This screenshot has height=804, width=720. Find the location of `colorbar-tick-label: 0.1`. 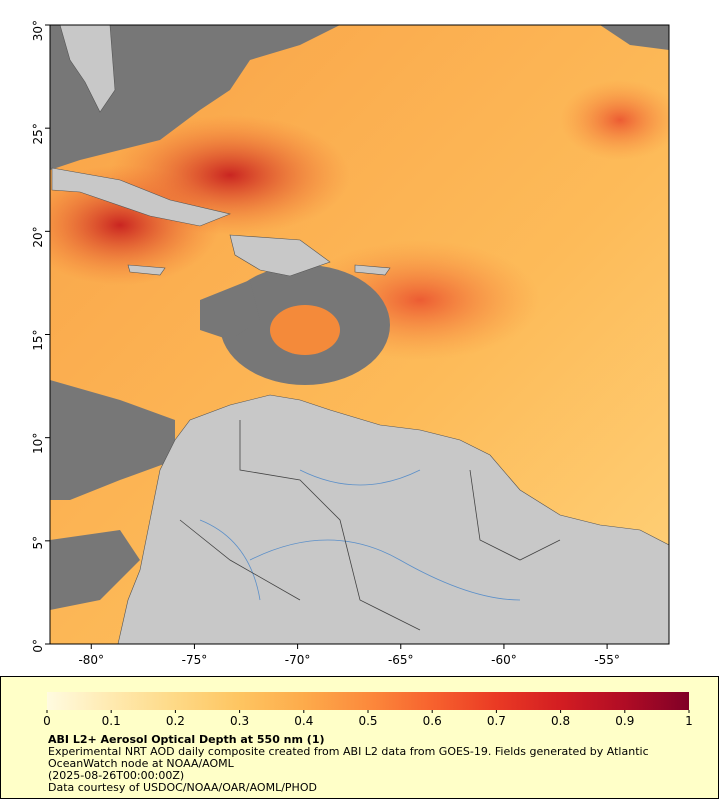

colorbar-tick-label: 0.1 is located at coordinates (111, 721).